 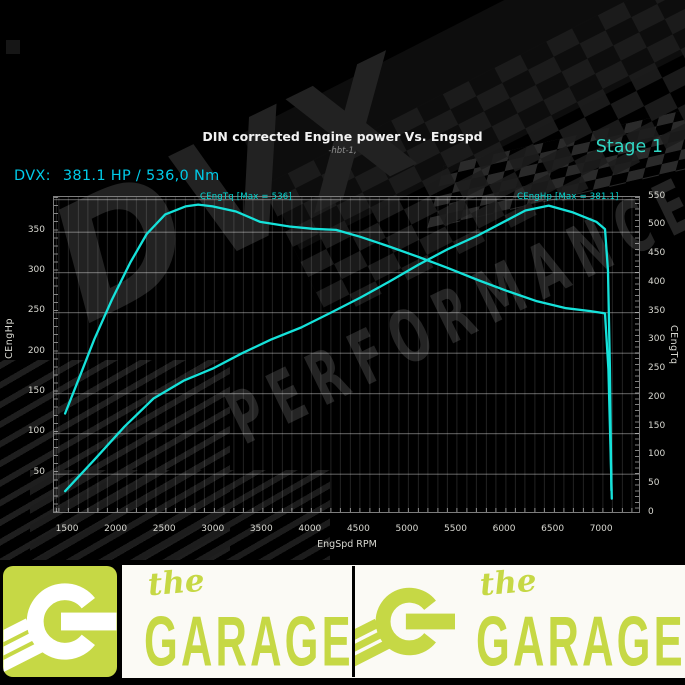 What do you see at coordinates (116, 529) in the screenshot?
I see `x-axis-tick-label: 2000` at bounding box center [116, 529].